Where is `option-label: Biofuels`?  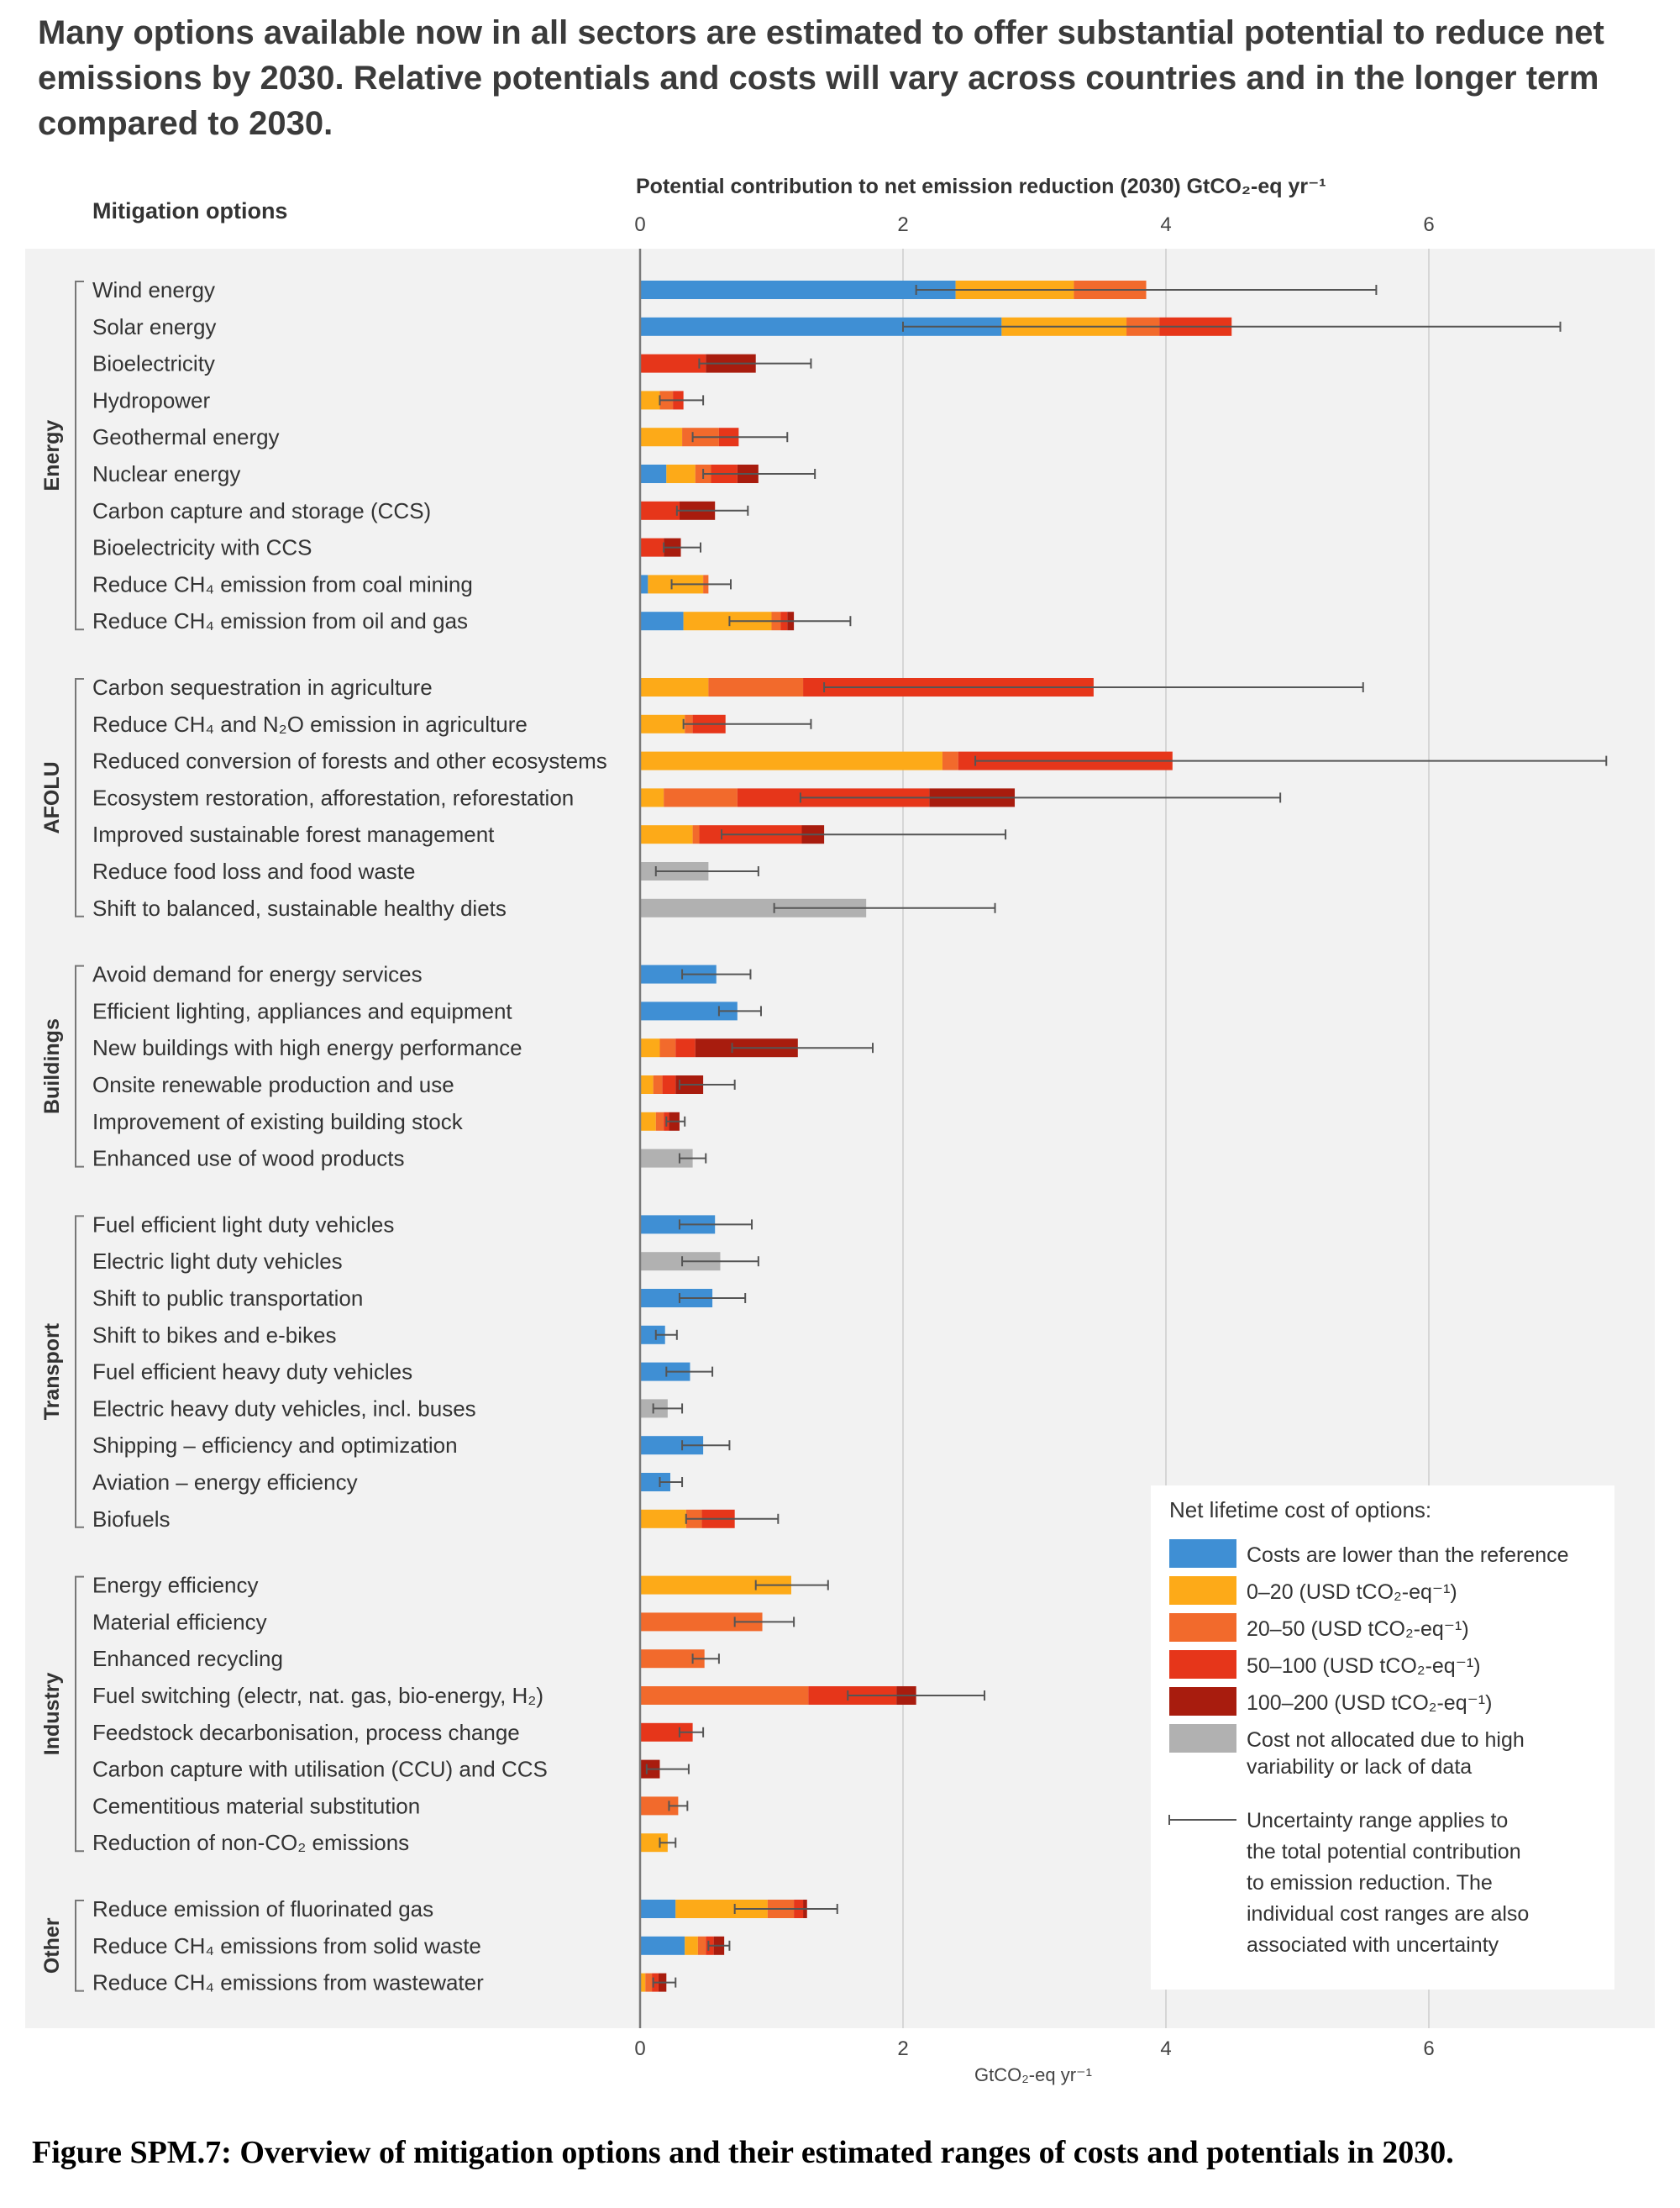
option-label: Biofuels is located at coordinates (131, 1519).